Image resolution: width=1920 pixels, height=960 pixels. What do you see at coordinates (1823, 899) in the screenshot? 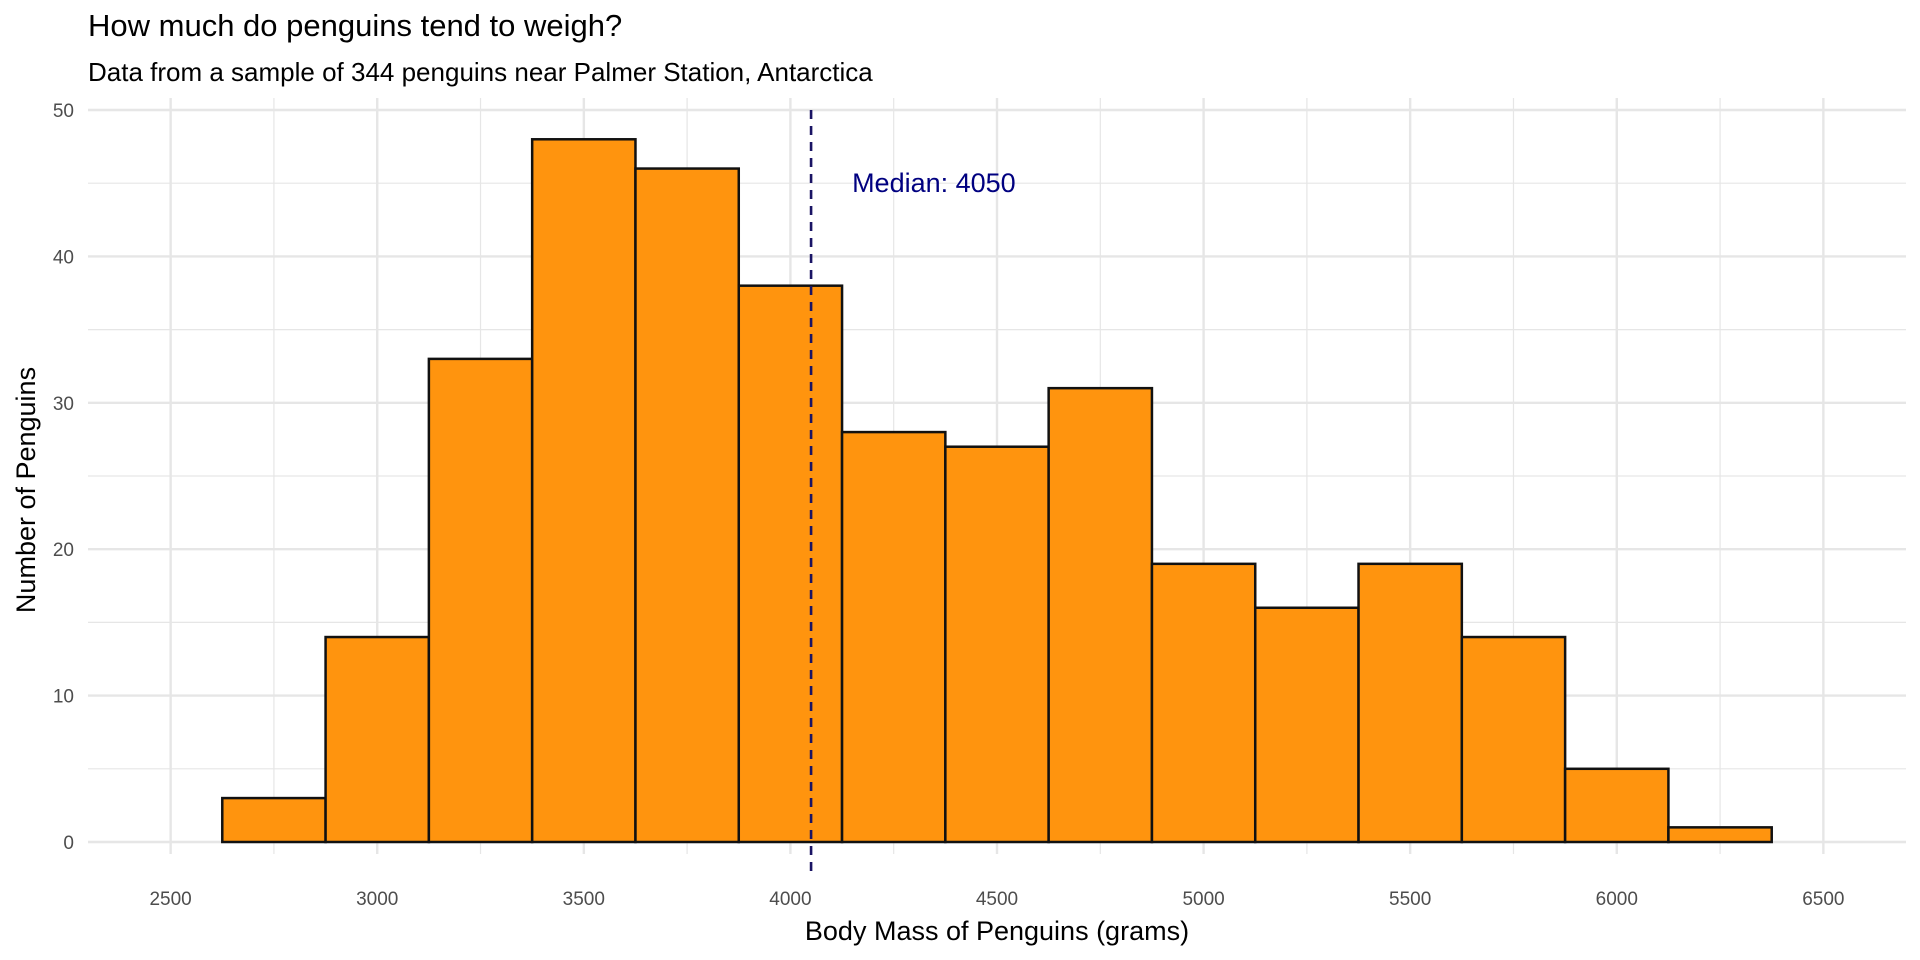
I see `x-tick-label: 6500` at bounding box center [1823, 899].